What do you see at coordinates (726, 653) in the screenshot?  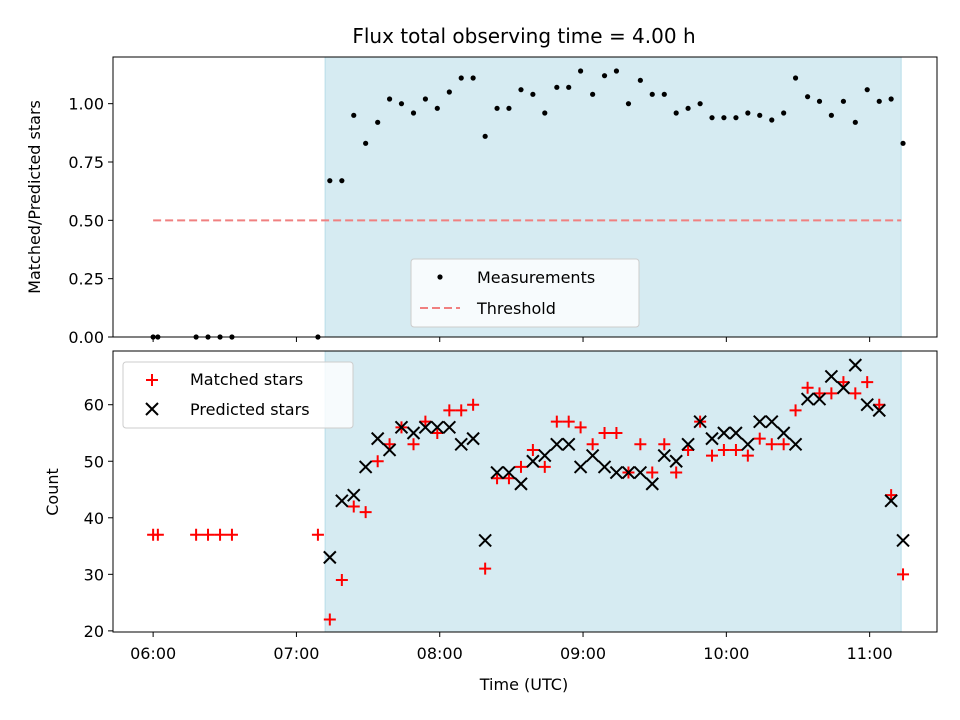 I see `bottom-xtick-label: 10:00` at bounding box center [726, 653].